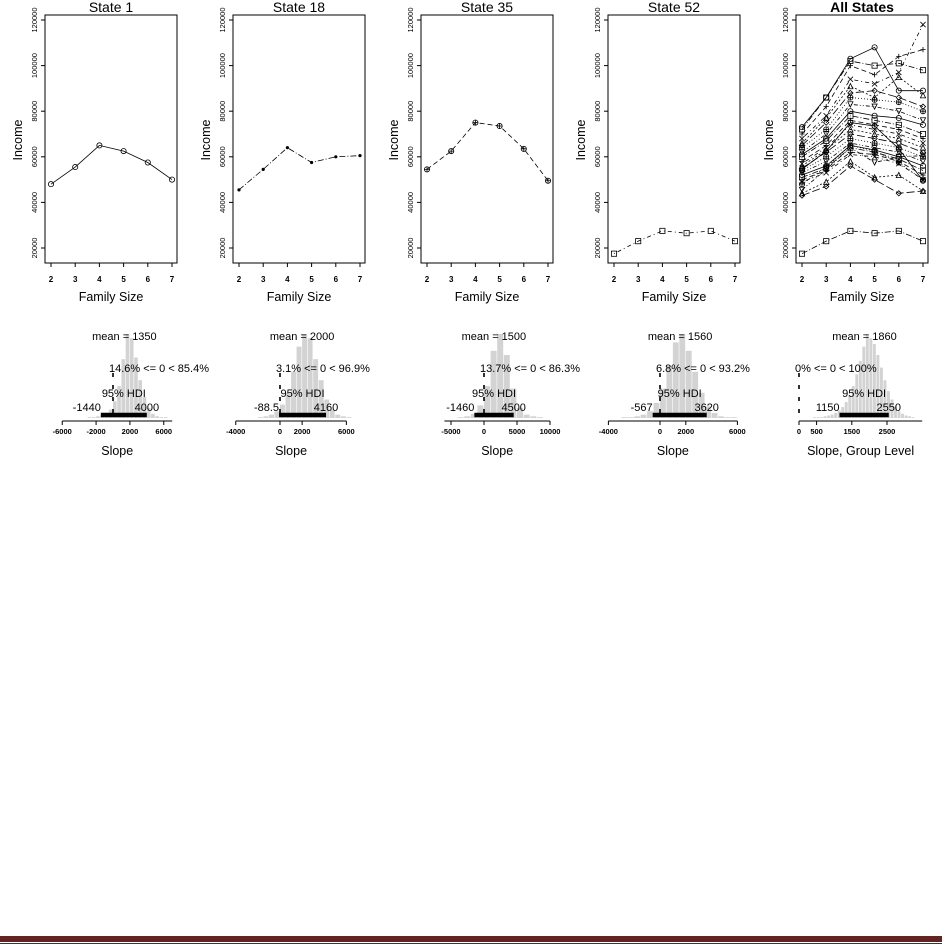 The height and width of the screenshot is (945, 942). Describe the element at coordinates (517, 431) in the screenshot. I see `x-tick-label: 5000` at that location.